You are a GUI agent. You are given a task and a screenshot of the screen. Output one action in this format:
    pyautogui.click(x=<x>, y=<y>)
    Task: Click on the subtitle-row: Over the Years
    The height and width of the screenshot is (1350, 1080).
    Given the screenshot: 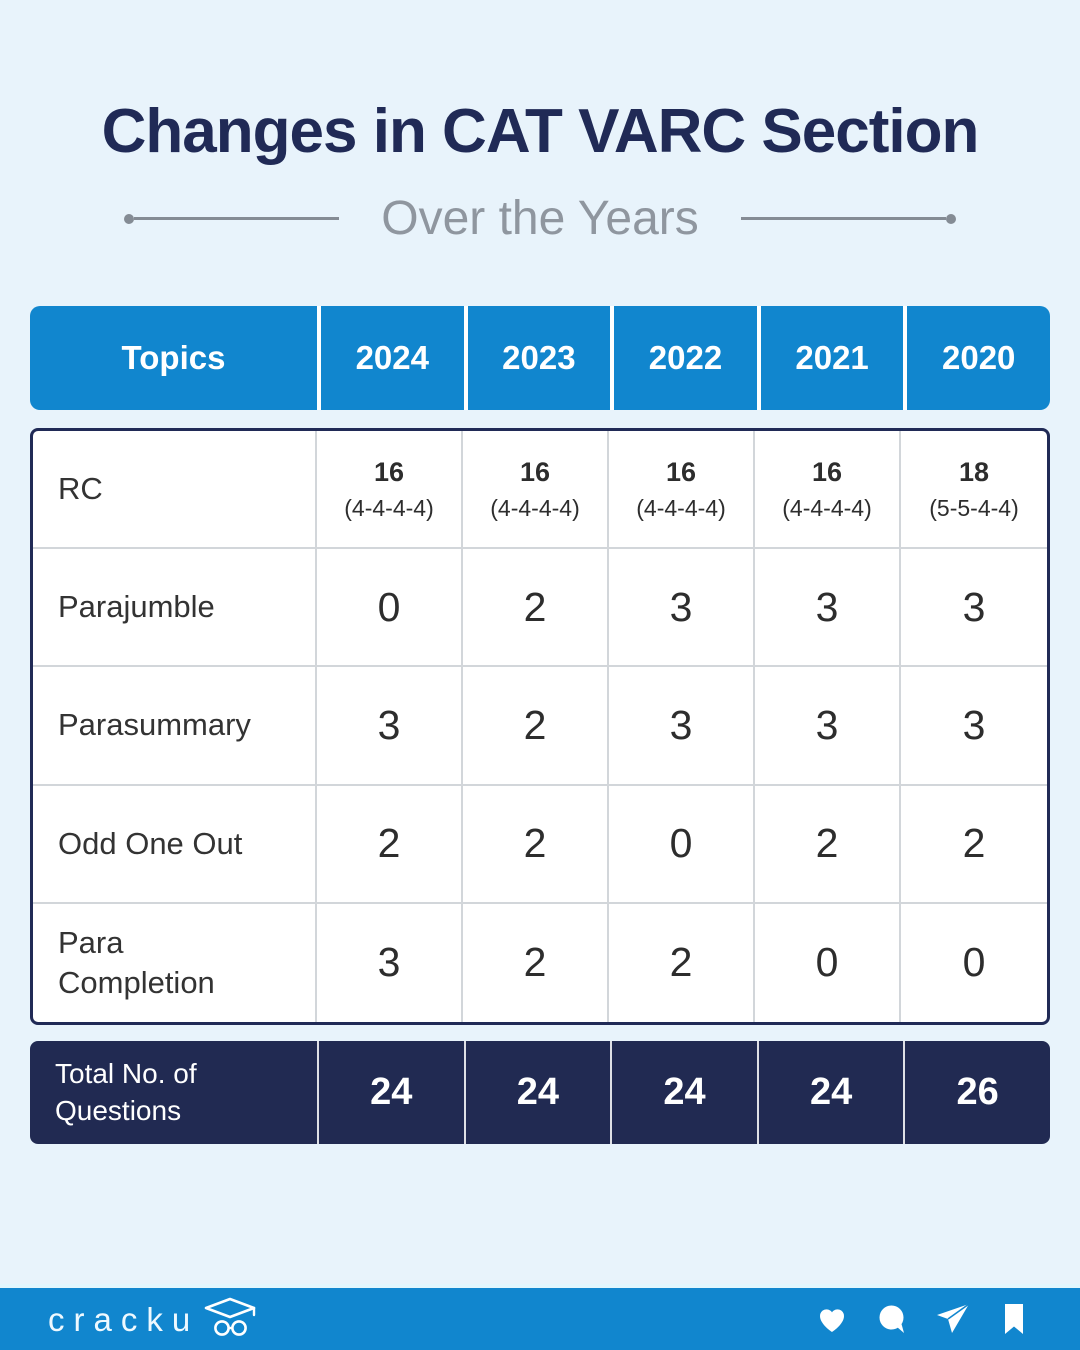 What is the action you would take?
    pyautogui.click(x=540, y=218)
    